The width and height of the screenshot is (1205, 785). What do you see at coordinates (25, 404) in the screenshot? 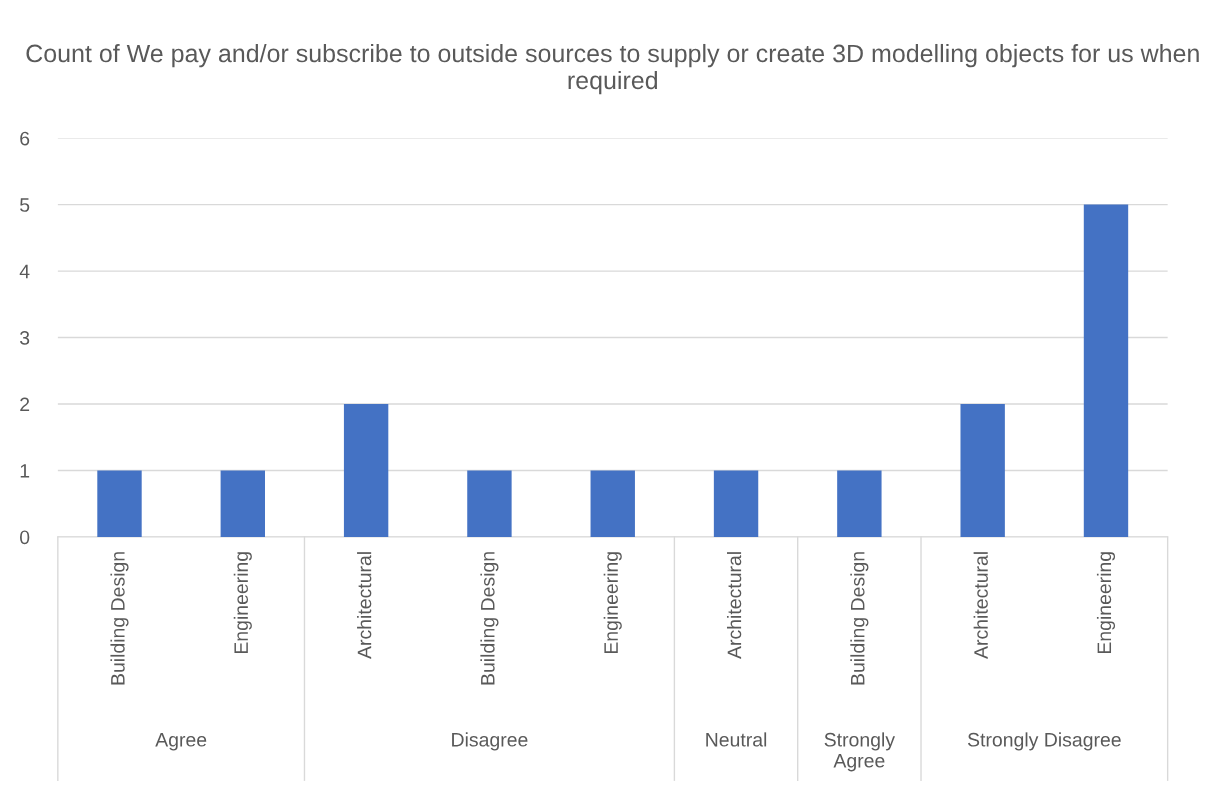
I see `y-tick-label: 2` at bounding box center [25, 404].